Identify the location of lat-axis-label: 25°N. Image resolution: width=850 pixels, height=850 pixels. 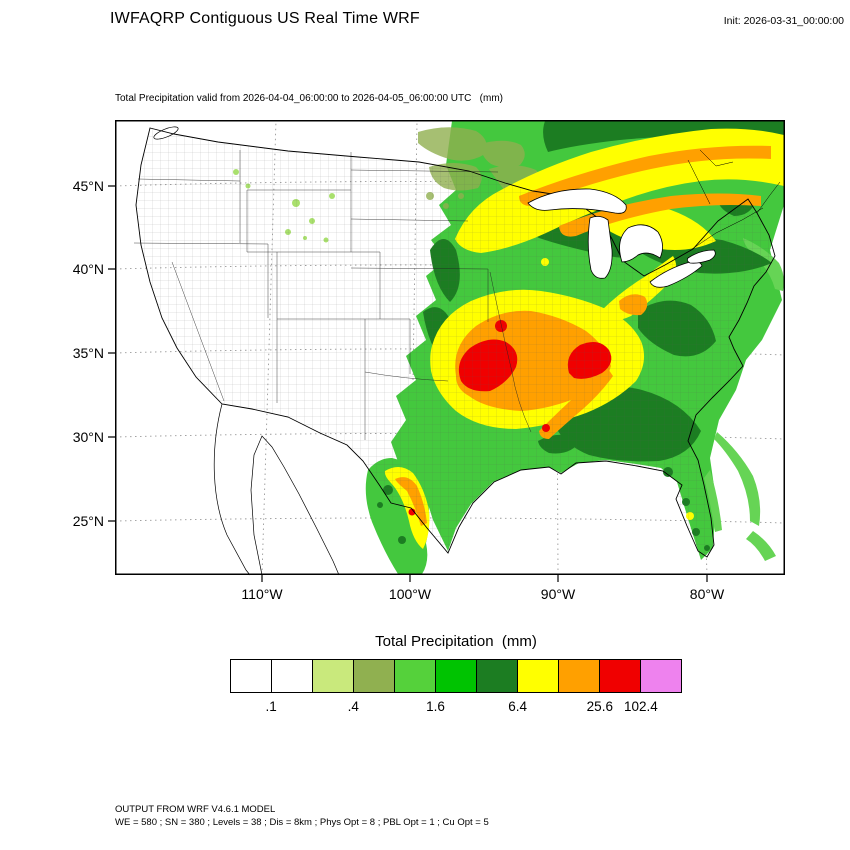
(88, 521).